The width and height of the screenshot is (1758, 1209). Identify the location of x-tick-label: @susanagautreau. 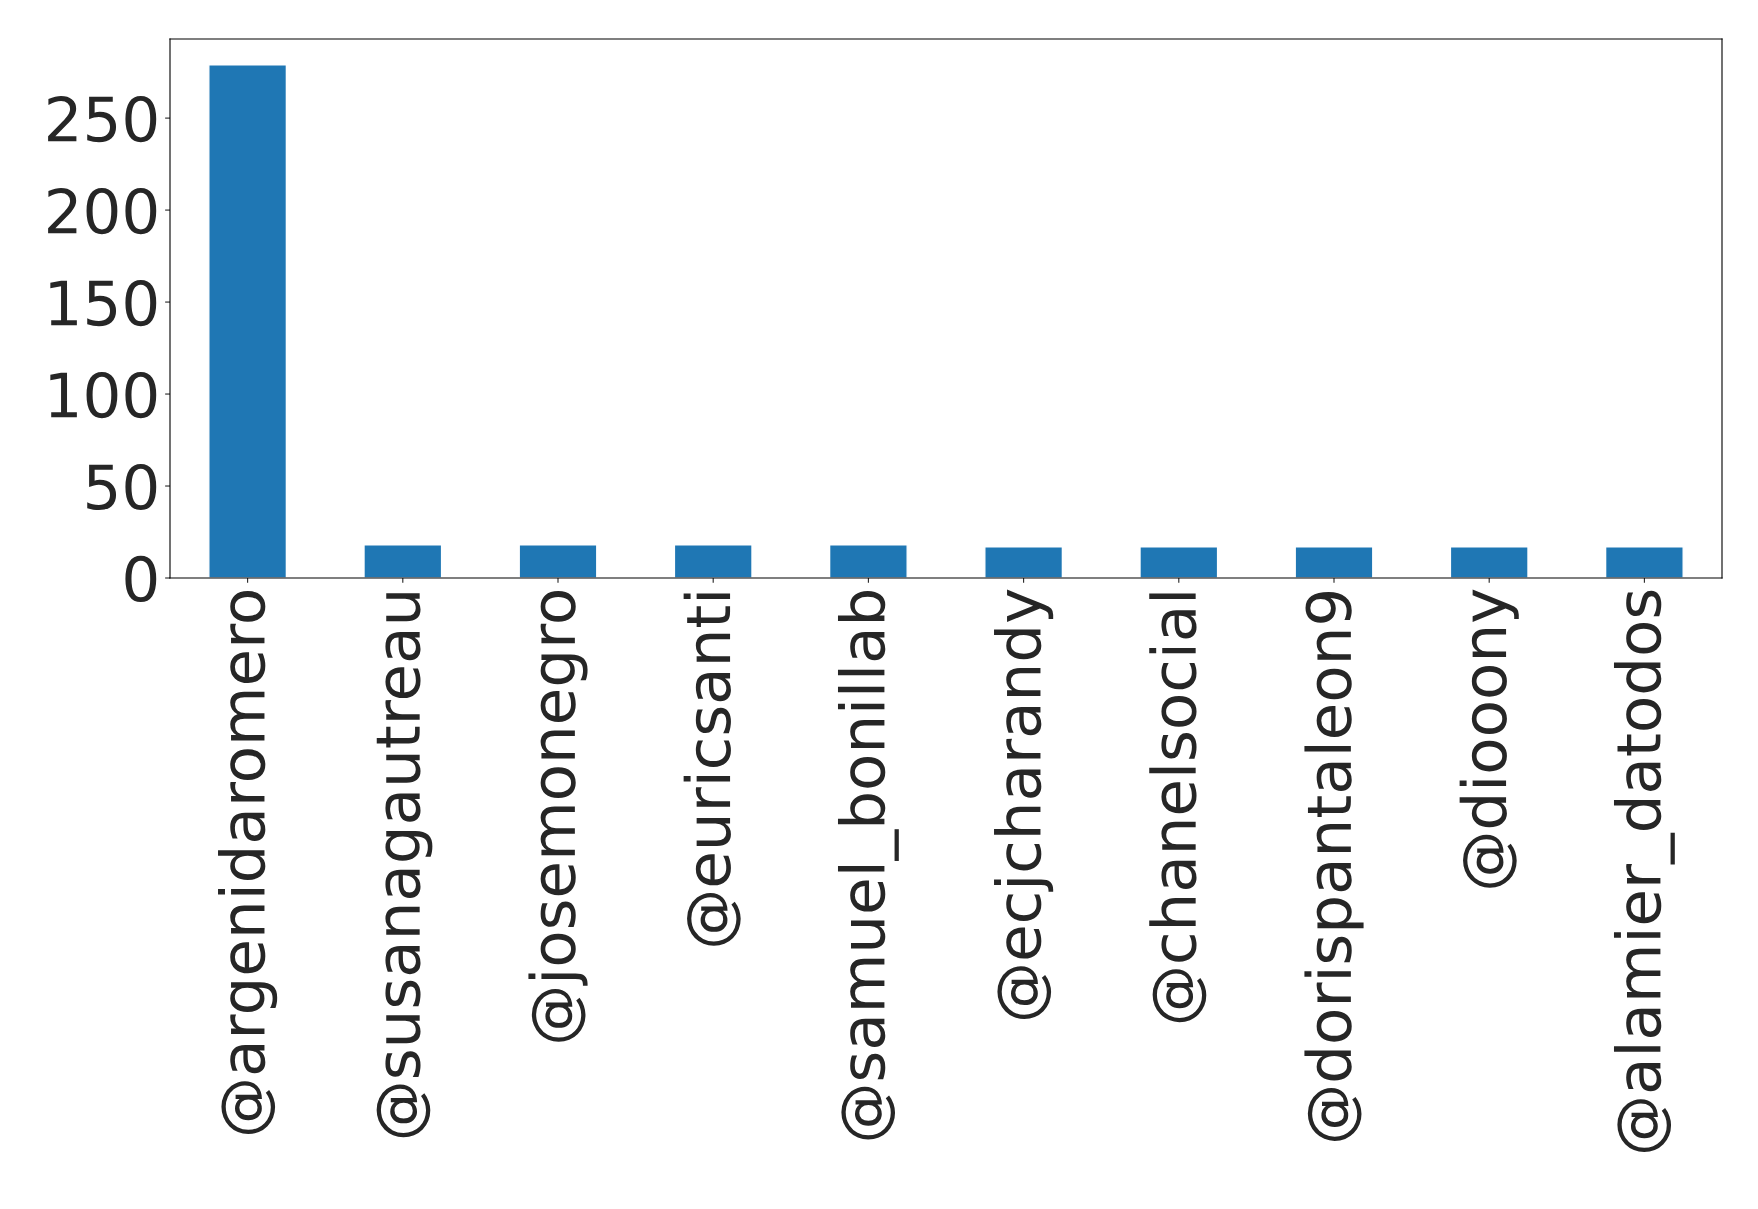
(404, 865).